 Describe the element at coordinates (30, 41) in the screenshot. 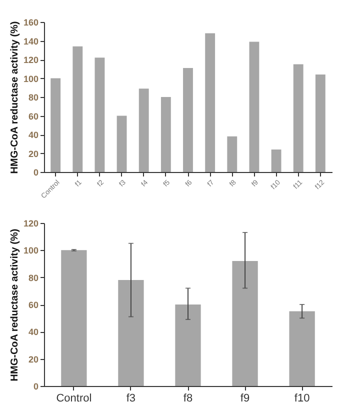

I see `y-tick-label: 140` at that location.